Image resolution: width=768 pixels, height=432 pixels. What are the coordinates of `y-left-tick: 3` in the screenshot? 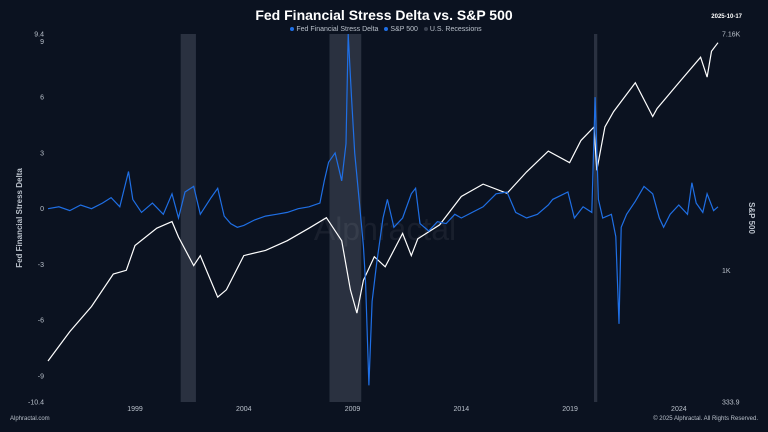 It's located at (42, 153).